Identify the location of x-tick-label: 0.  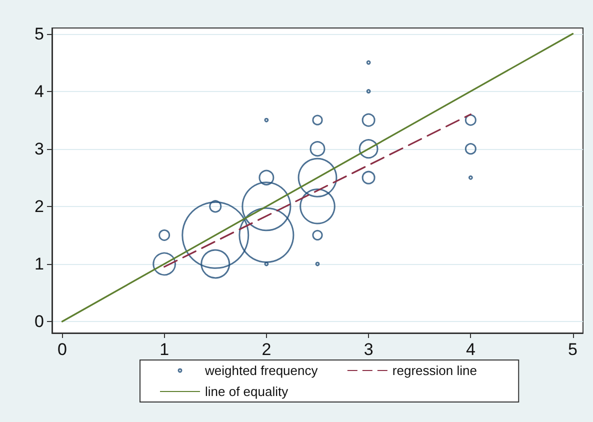
(62, 349).